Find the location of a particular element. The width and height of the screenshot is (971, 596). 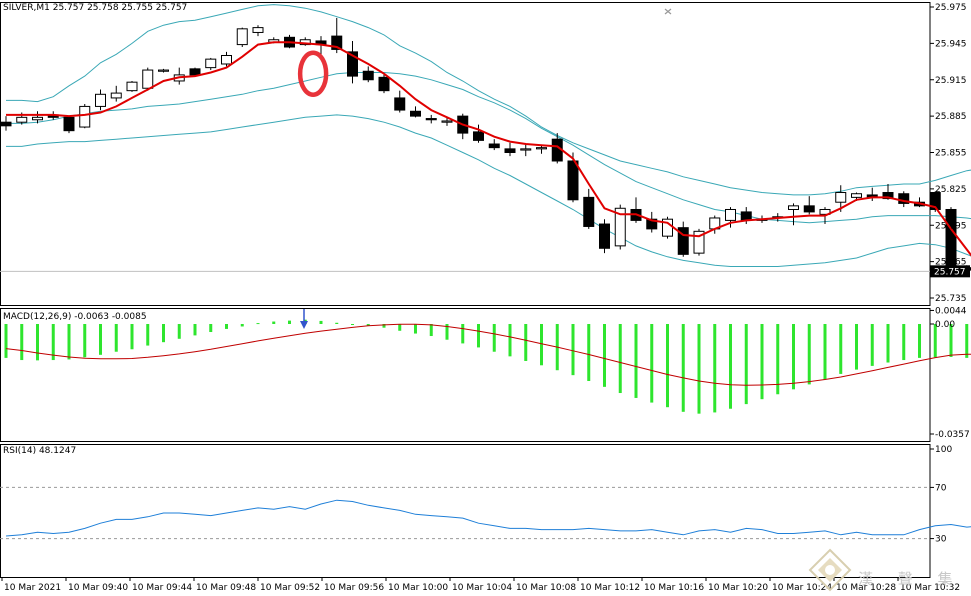

price-y-tick: 25.945 is located at coordinates (951, 44).